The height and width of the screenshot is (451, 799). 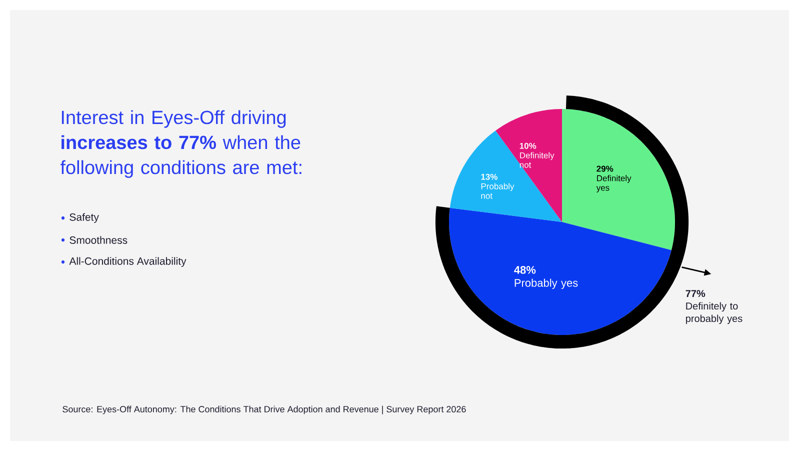 What do you see at coordinates (181, 144) in the screenshot?
I see `text: Interest in Eyes-Off driving increases to 77% when the following conditions are met:` at bounding box center [181, 144].